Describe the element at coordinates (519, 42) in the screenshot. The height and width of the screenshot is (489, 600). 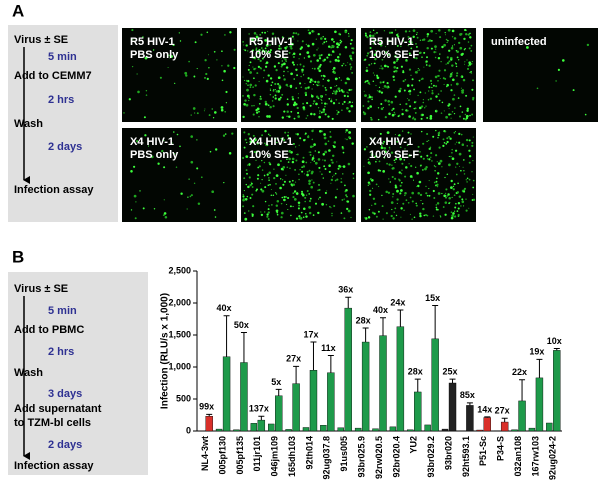
I see `image-label: uninfected` at that location.